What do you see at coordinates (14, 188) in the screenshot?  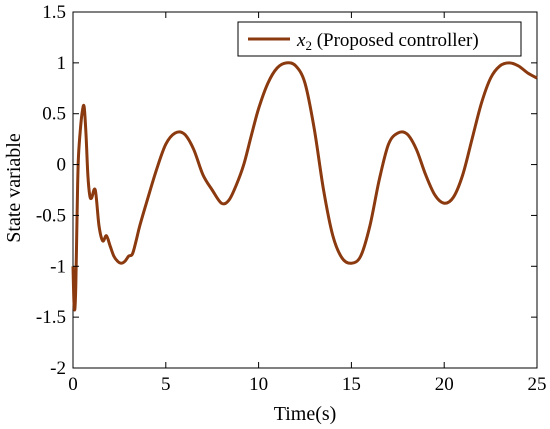 I see `y-axis-title: State variable` at bounding box center [14, 188].